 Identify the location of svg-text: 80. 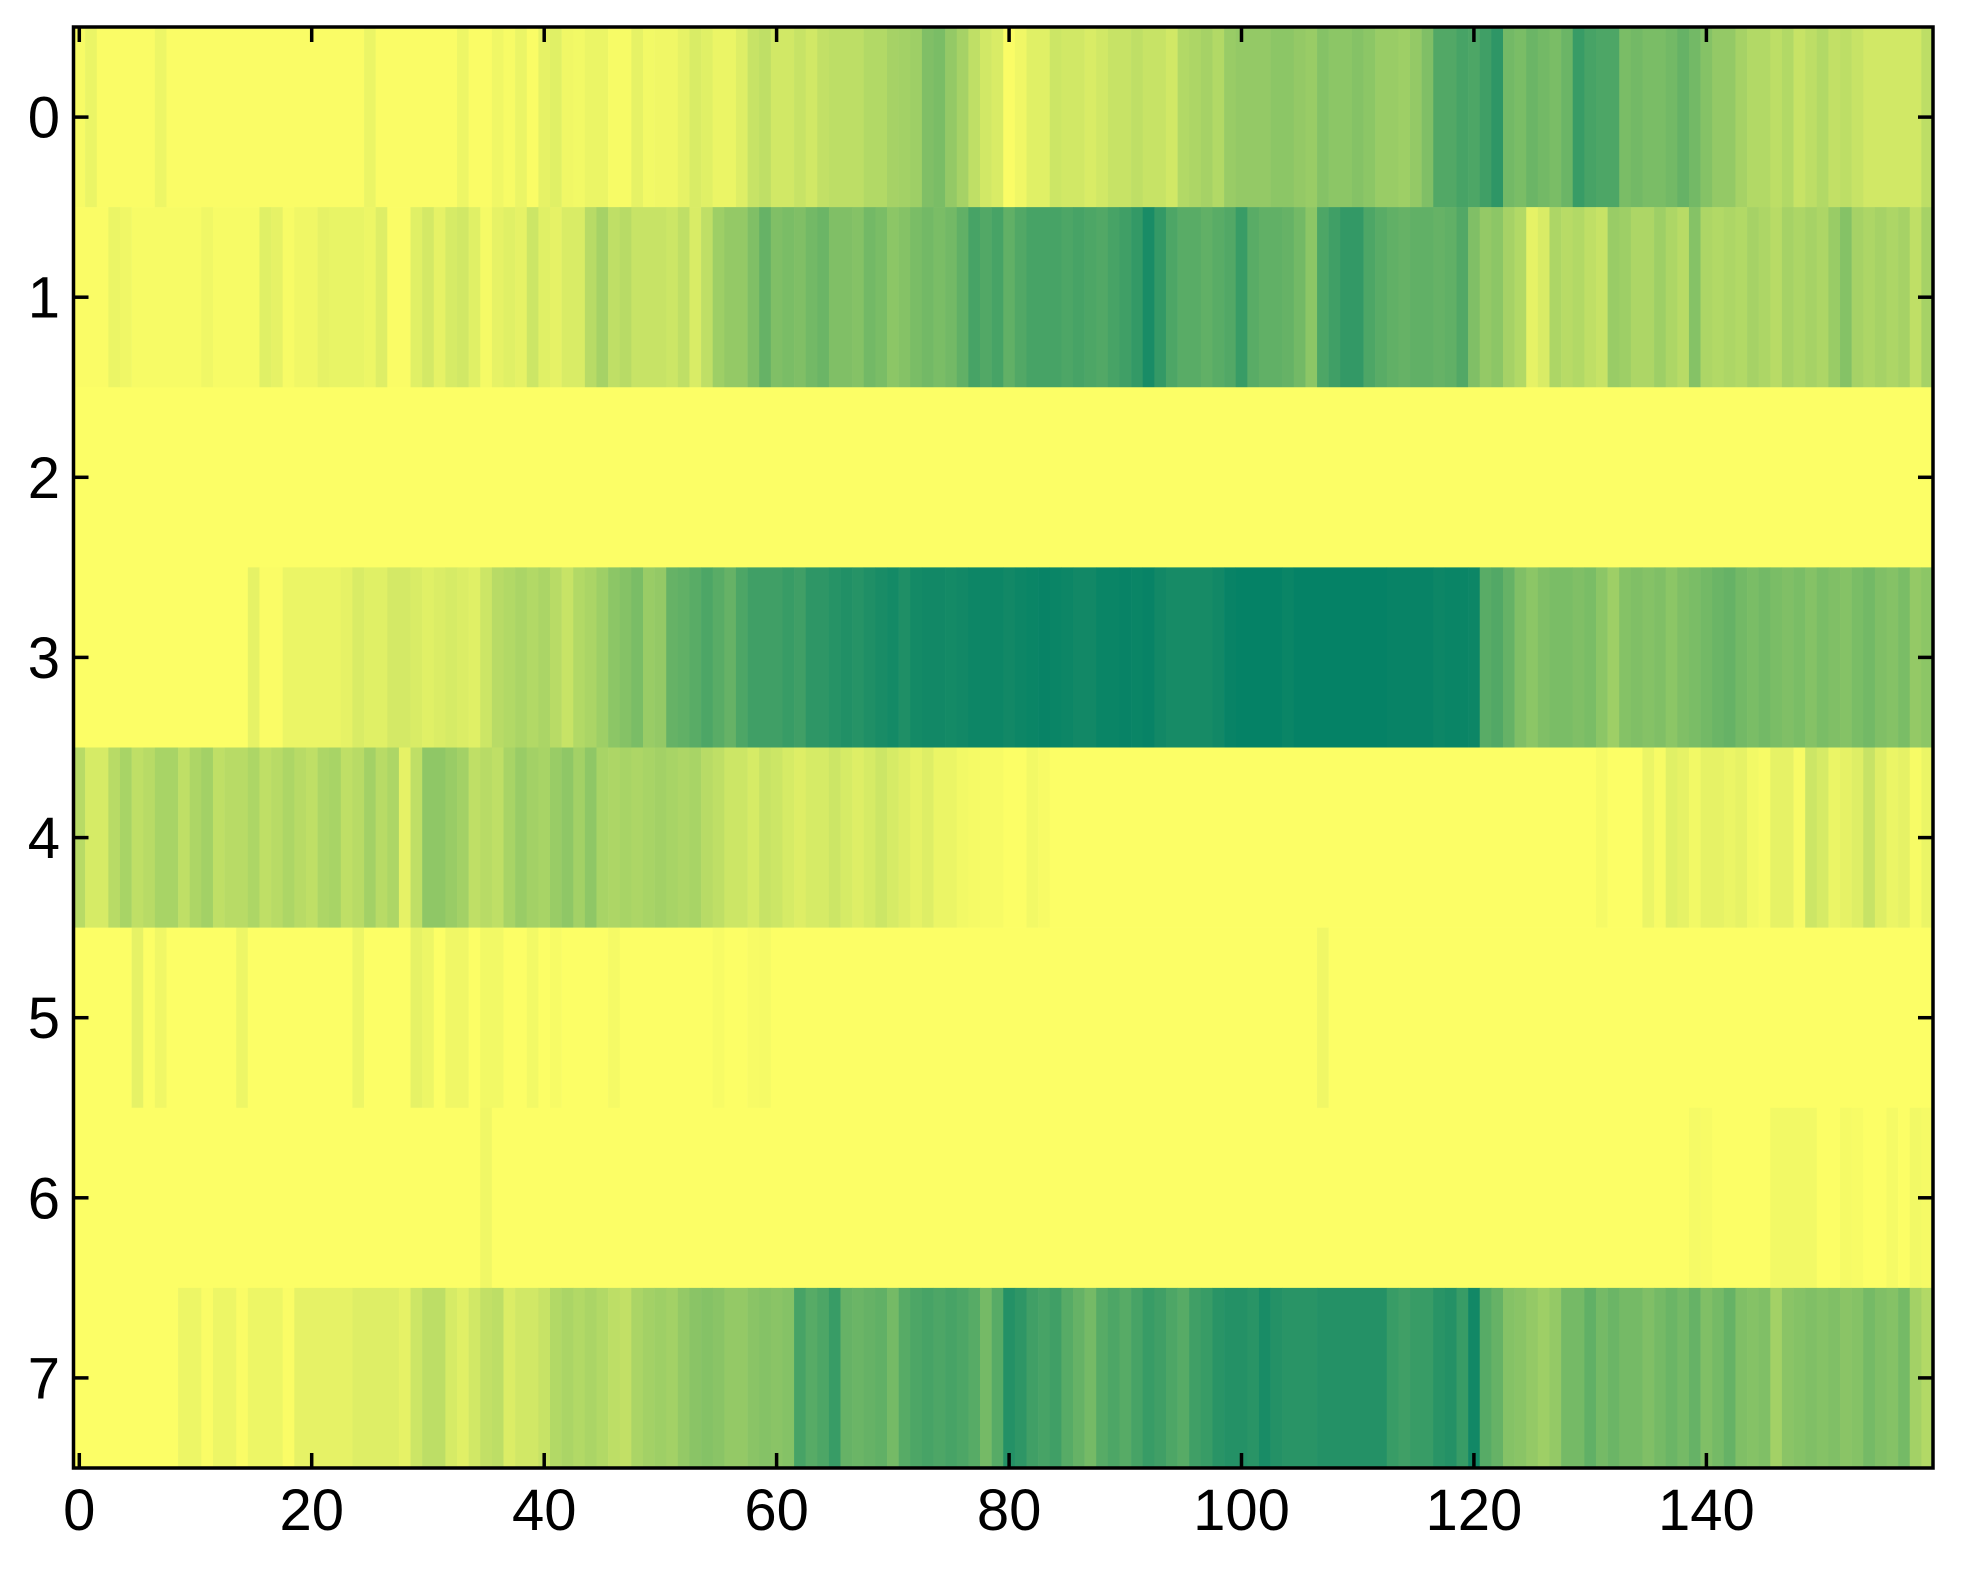
(1009, 1510).